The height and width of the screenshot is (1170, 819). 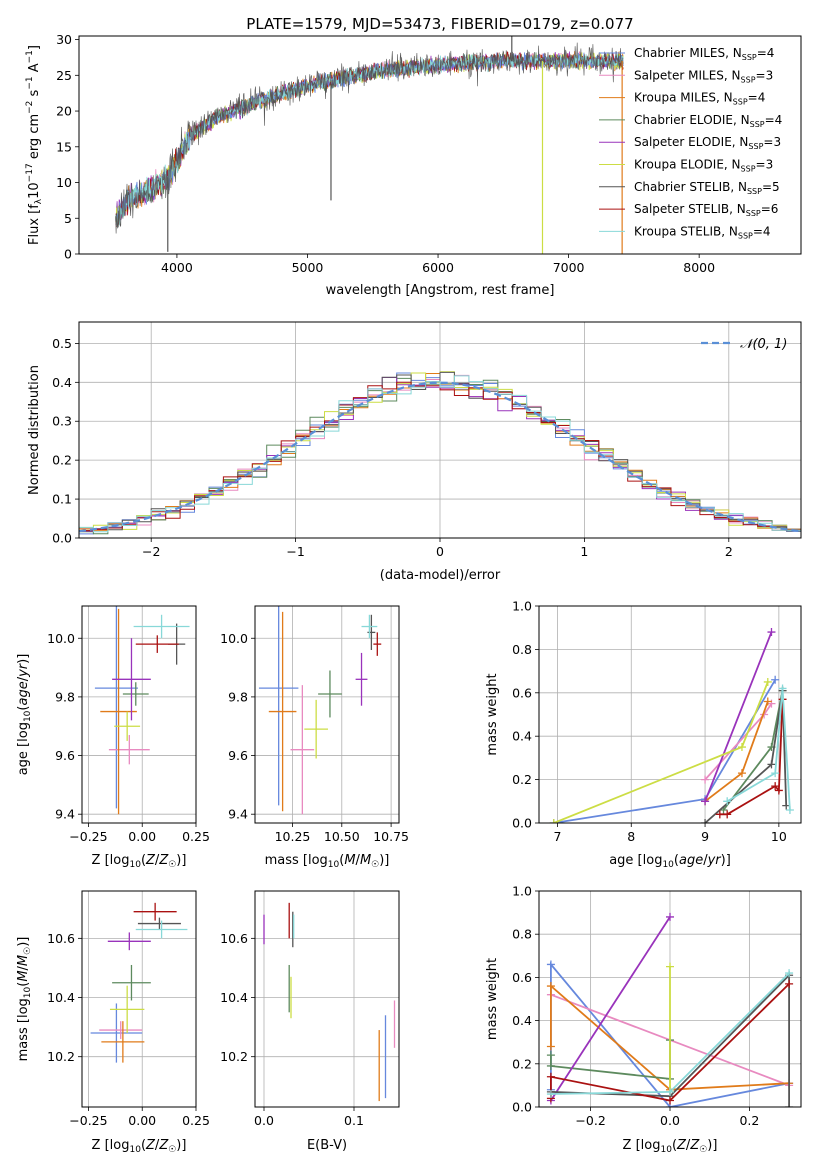 I want to click on y-tick-label: 9.8, so click(x=65, y=696).